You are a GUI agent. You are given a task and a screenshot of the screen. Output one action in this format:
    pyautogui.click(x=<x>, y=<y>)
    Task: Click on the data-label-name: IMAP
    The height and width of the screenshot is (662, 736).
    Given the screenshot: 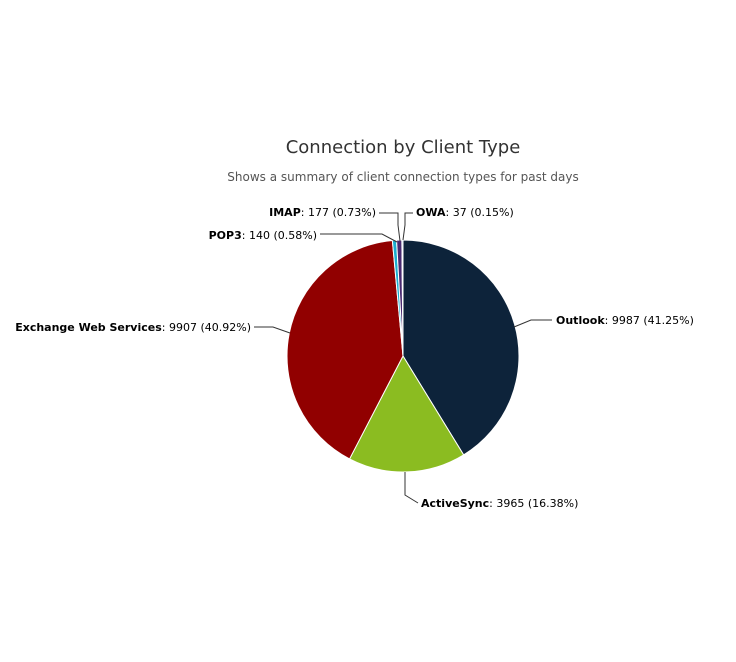 What is the action you would take?
    pyautogui.click(x=285, y=212)
    